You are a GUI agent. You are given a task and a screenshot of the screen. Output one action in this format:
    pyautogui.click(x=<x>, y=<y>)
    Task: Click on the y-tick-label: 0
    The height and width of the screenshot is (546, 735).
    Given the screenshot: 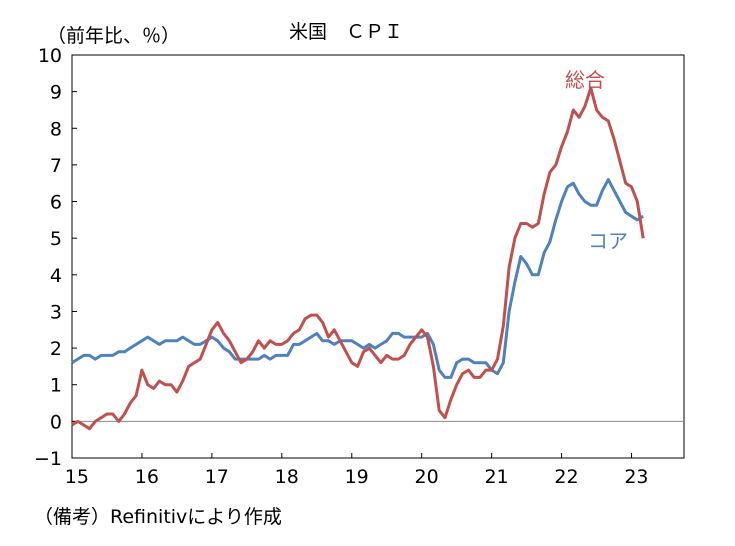 What is the action you would take?
    pyautogui.click(x=56, y=422)
    